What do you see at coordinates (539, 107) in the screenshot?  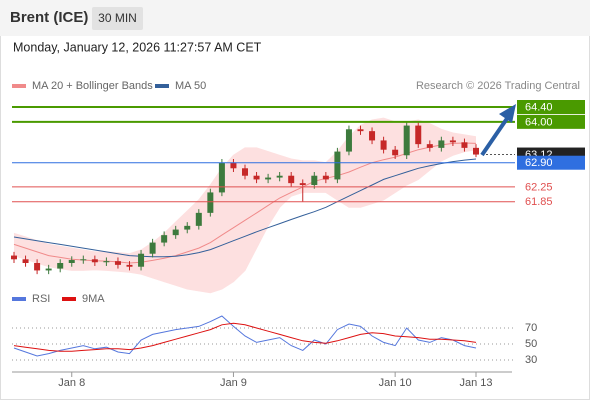 I see `level-label: 64.40` at bounding box center [539, 107].